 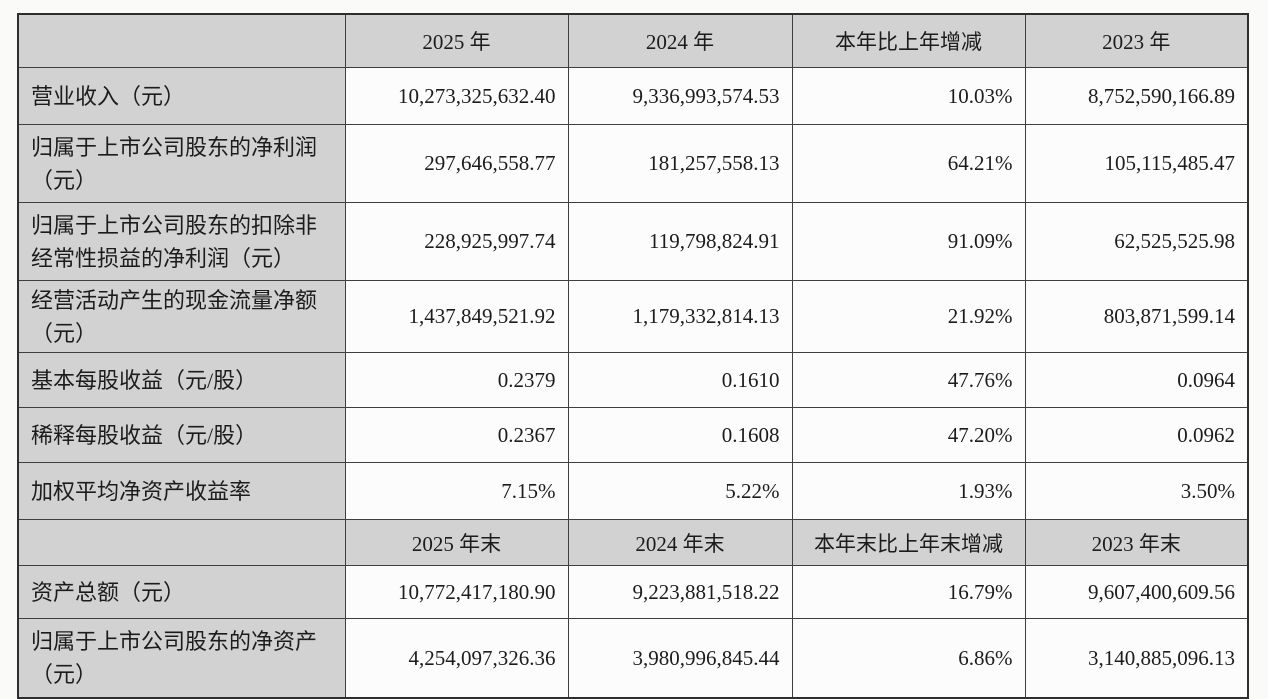 I want to click on column-header-end-yoy-change: 本年末比上年末增减, so click(x=908, y=542).